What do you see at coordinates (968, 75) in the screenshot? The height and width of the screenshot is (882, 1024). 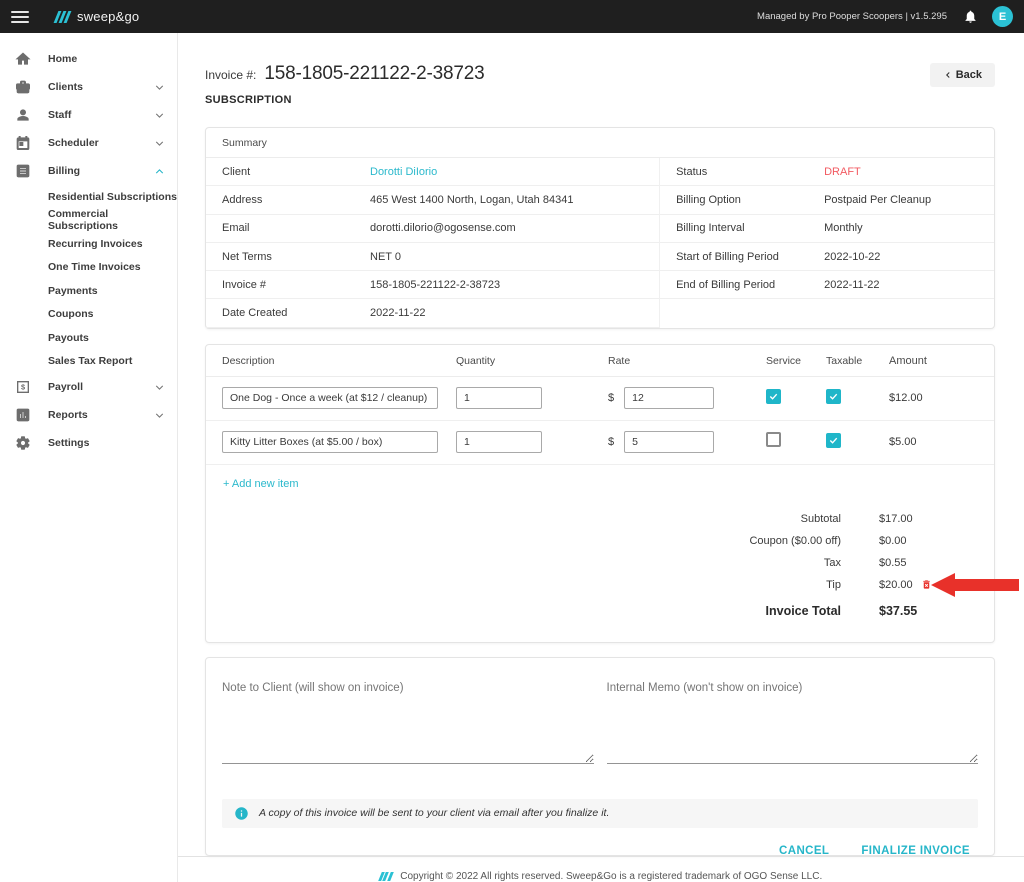 I see `back-button-label: Back` at bounding box center [968, 75].